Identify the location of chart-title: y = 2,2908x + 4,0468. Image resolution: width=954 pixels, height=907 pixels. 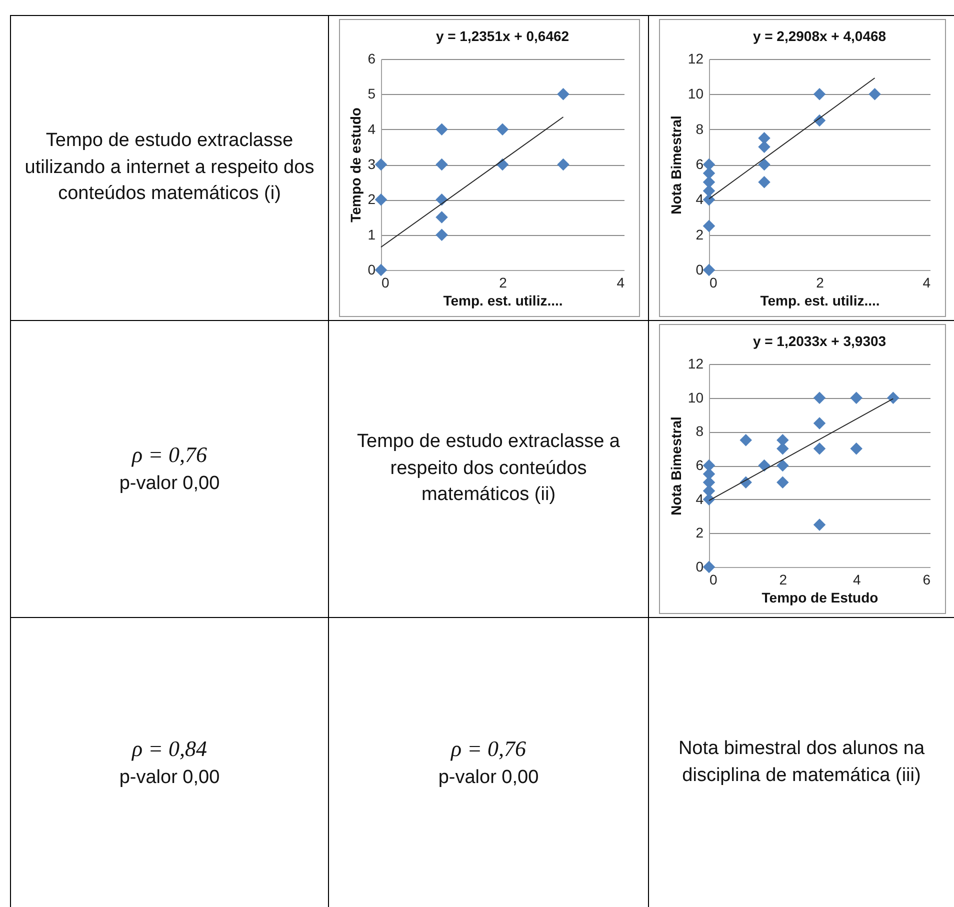
(819, 36).